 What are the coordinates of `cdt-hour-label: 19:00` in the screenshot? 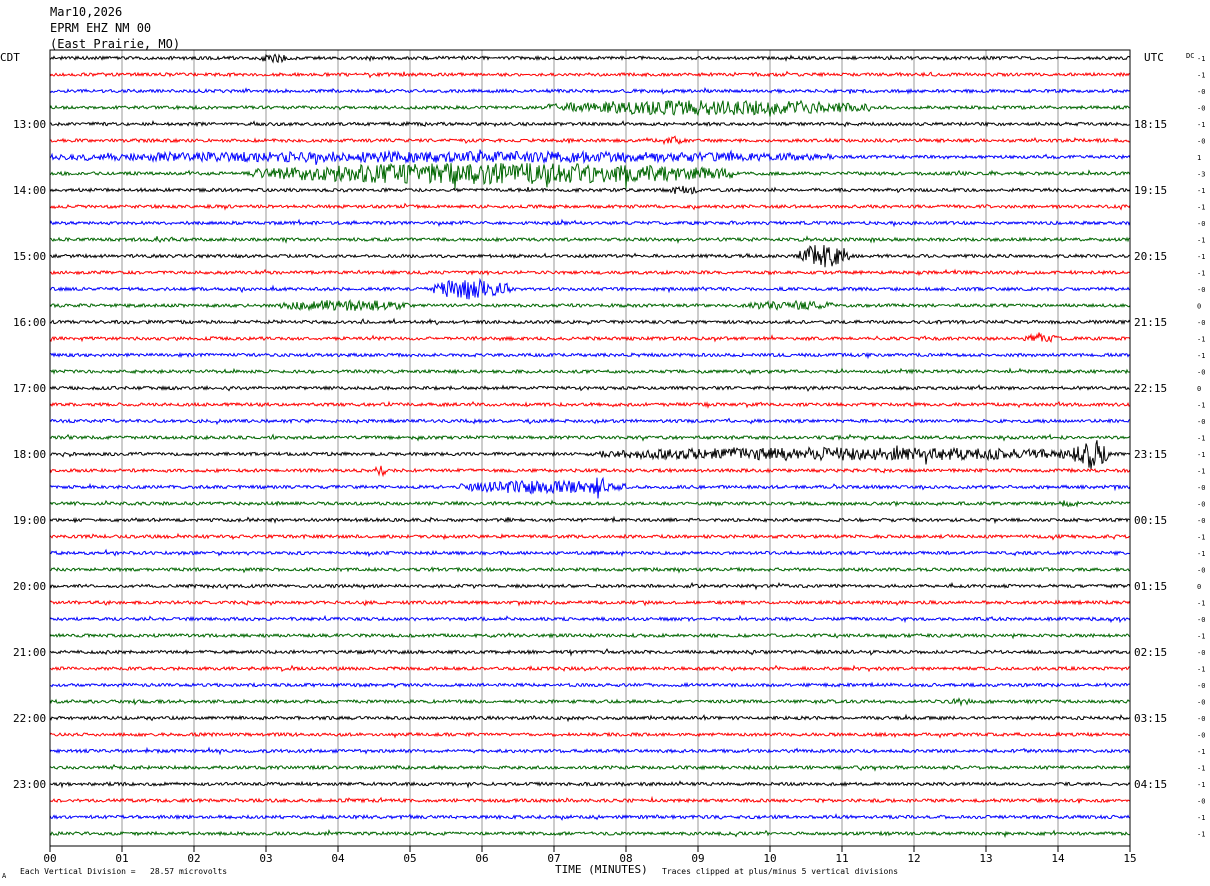 It's located at (29, 520).